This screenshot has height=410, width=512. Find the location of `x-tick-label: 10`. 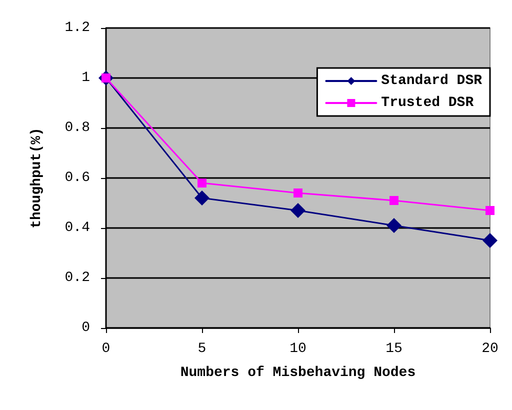

x-tick-label: 10 is located at coordinates (298, 349).